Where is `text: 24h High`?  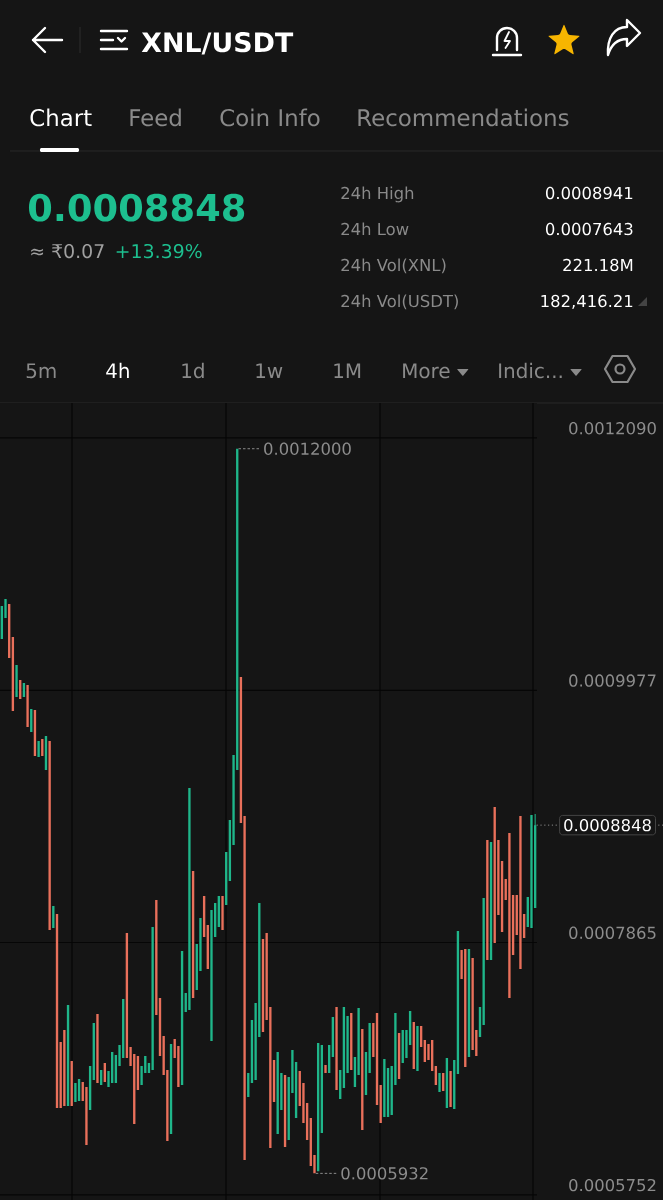 text: 24h High is located at coordinates (377, 194).